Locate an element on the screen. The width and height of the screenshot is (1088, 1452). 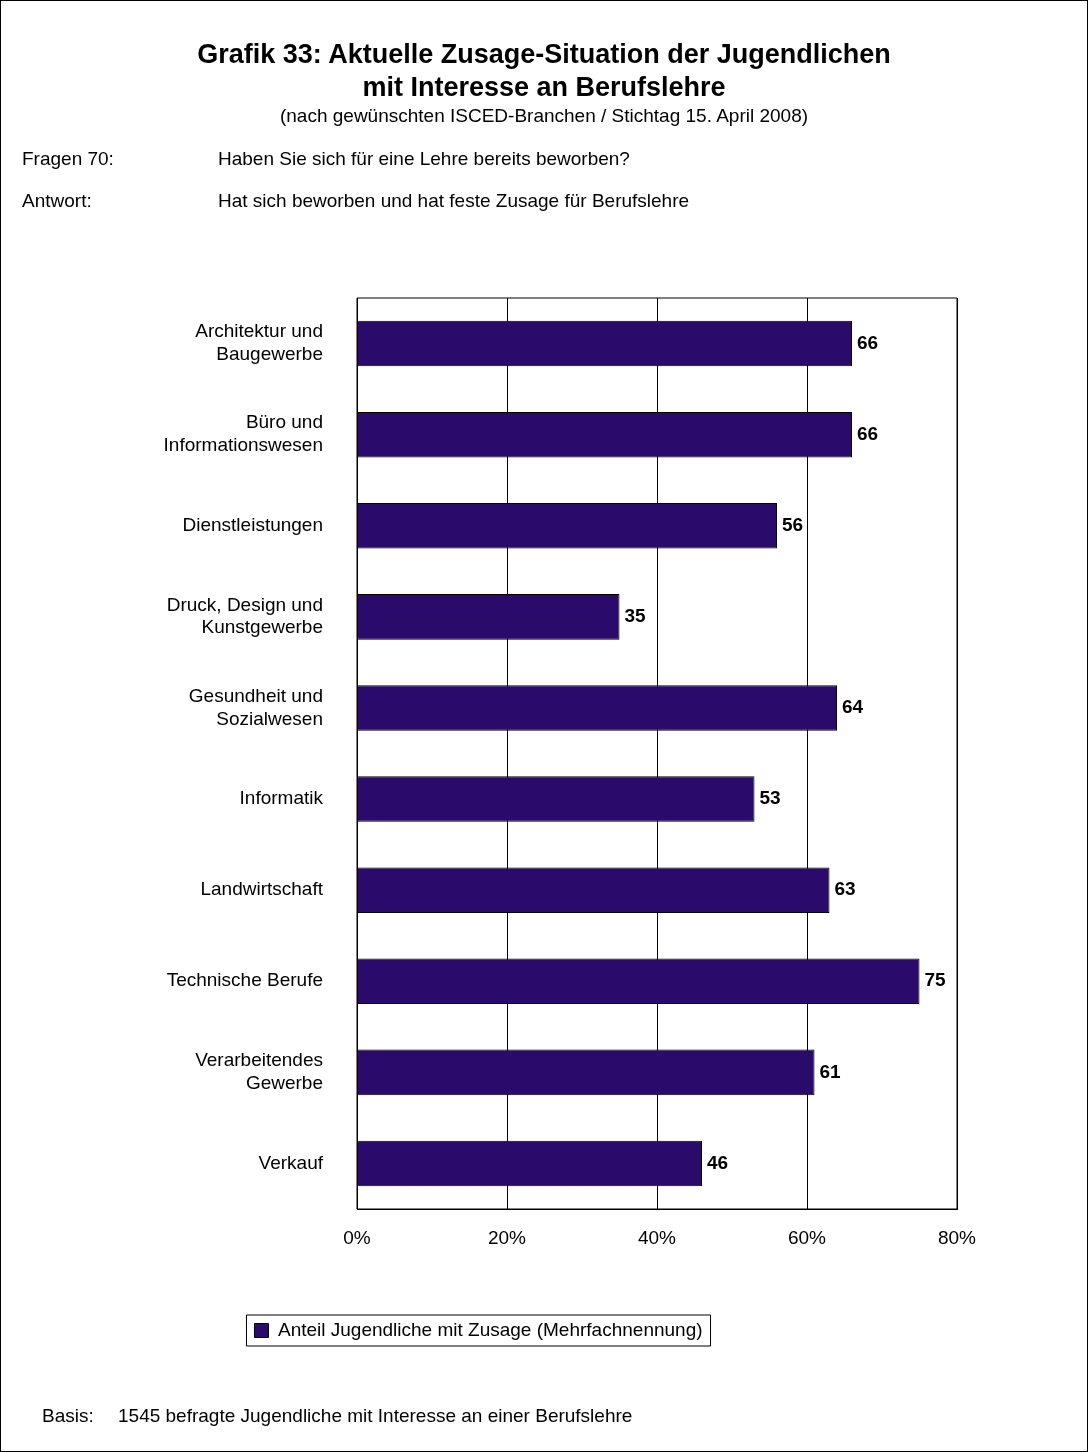
text: 1545 befragte Jugendliche mit Interesse an einer Berufslehre is located at coordinates (375, 1416).